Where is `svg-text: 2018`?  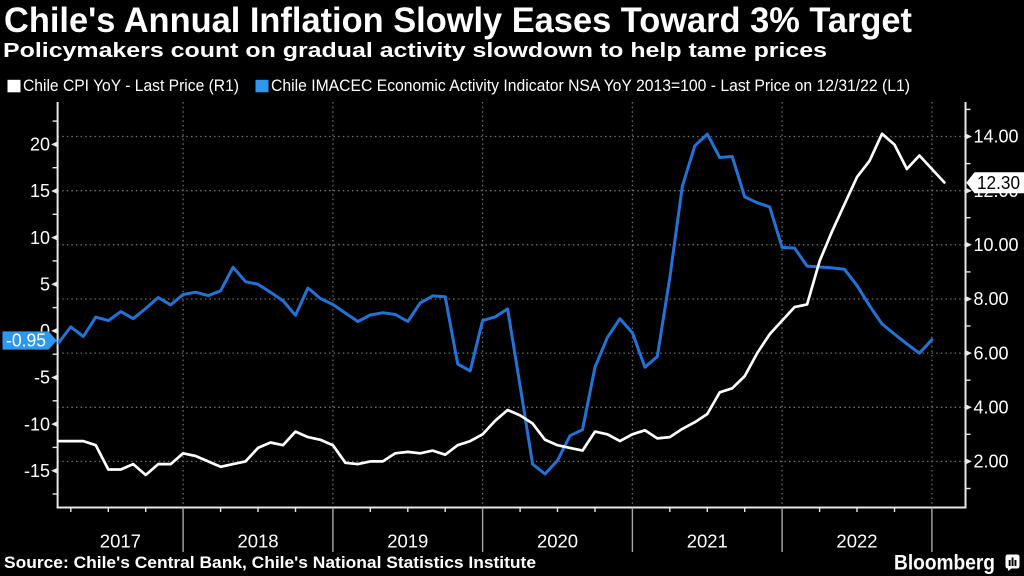 svg-text: 2018 is located at coordinates (257, 541).